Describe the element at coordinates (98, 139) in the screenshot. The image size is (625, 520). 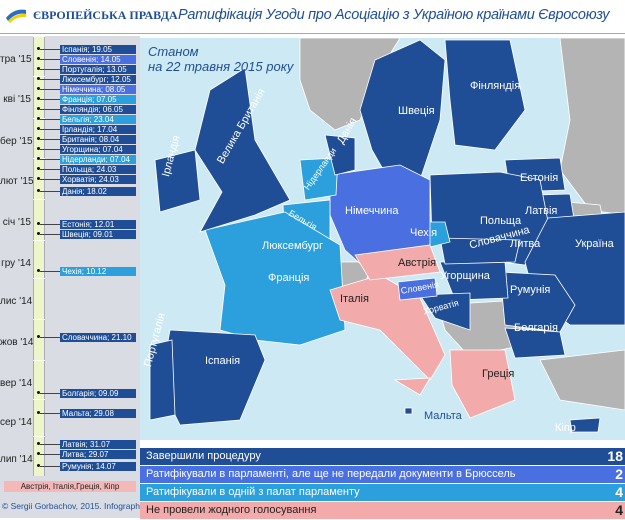
I see `timeline-event: Британія; 08.04` at that location.